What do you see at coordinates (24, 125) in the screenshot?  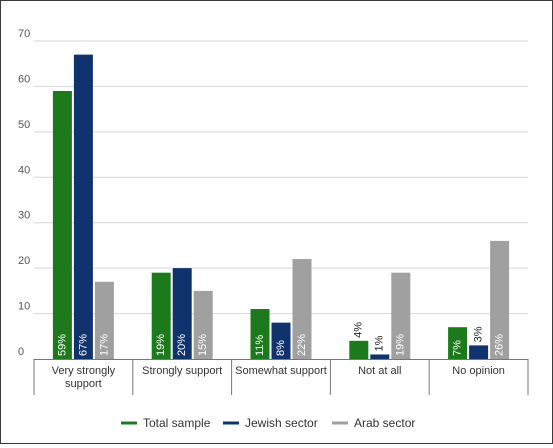 I see `y-tick-label: 50` at bounding box center [24, 125].